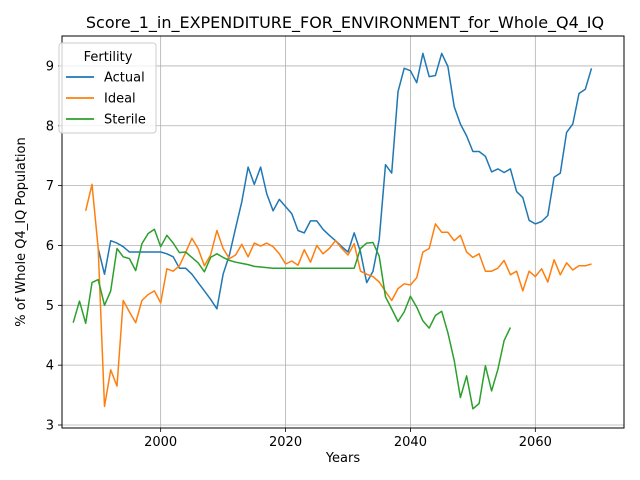 The height and width of the screenshot is (480, 640). I want to click on x-tick-label: 2020, so click(285, 442).